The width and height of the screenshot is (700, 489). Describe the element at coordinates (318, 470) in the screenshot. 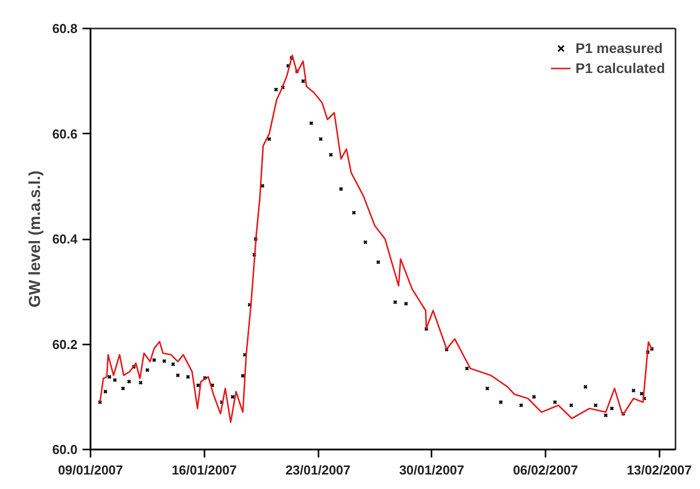

I see `x-tick-label: 23/01/2007` at that location.